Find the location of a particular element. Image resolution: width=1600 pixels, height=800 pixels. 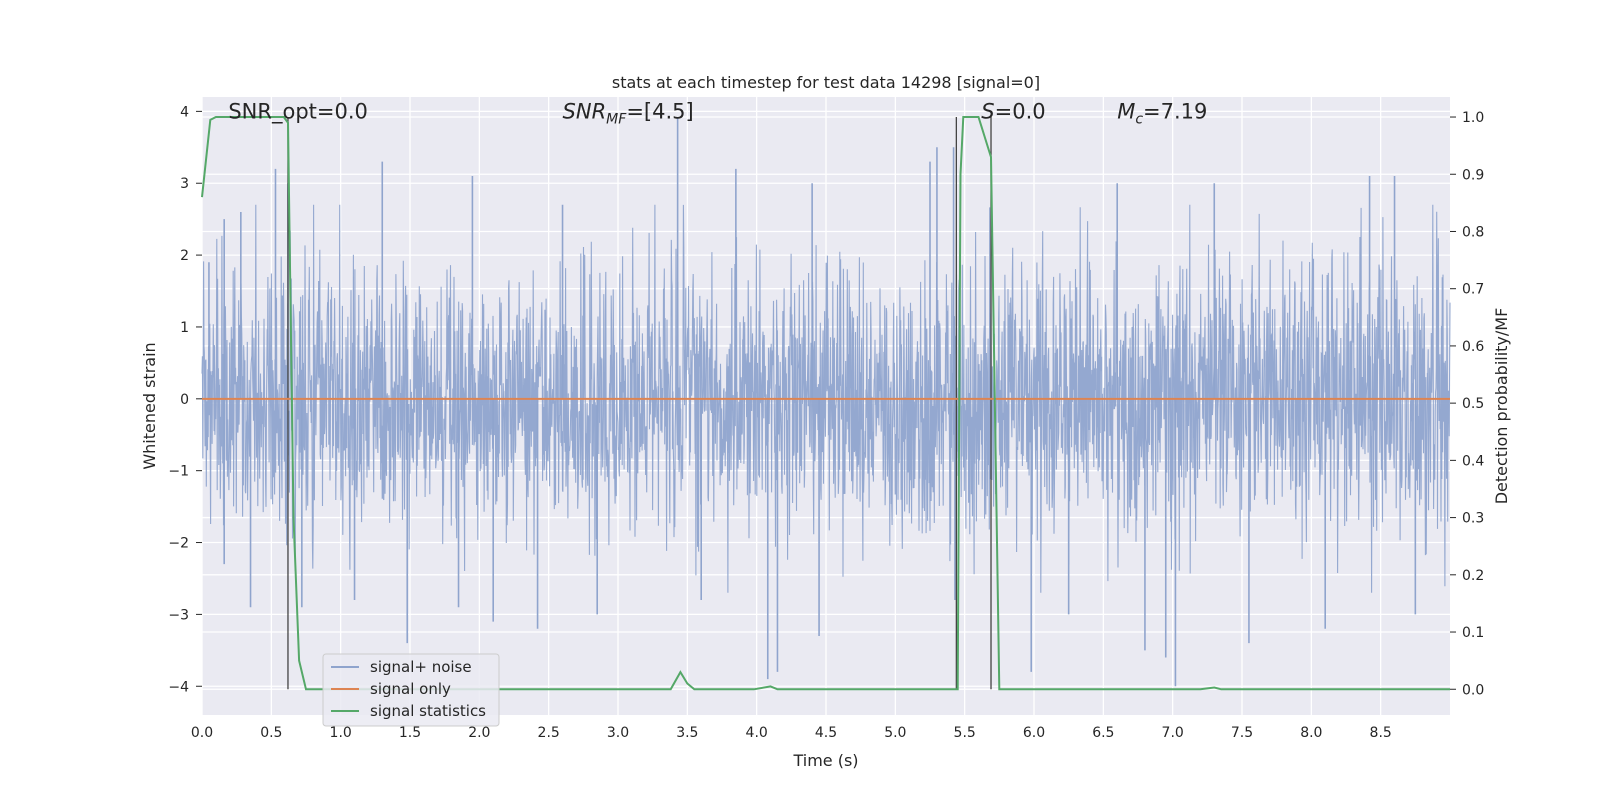

y-left-tick-label: 0 is located at coordinates (184, 400).